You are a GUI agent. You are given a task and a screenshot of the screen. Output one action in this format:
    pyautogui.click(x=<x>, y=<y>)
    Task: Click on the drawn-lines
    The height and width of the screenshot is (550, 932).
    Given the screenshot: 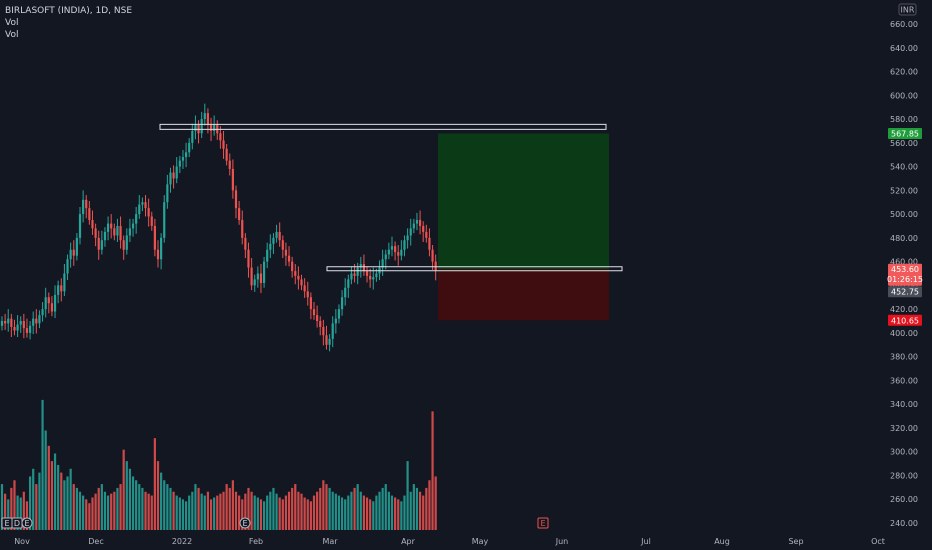 What is the action you would take?
    pyautogui.click(x=391, y=197)
    